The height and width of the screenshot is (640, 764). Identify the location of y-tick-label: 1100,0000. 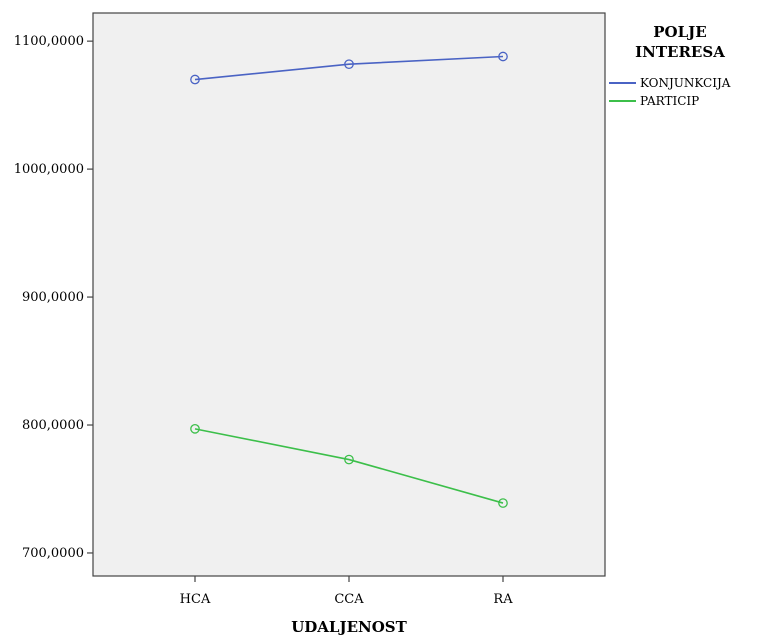
(49, 41).